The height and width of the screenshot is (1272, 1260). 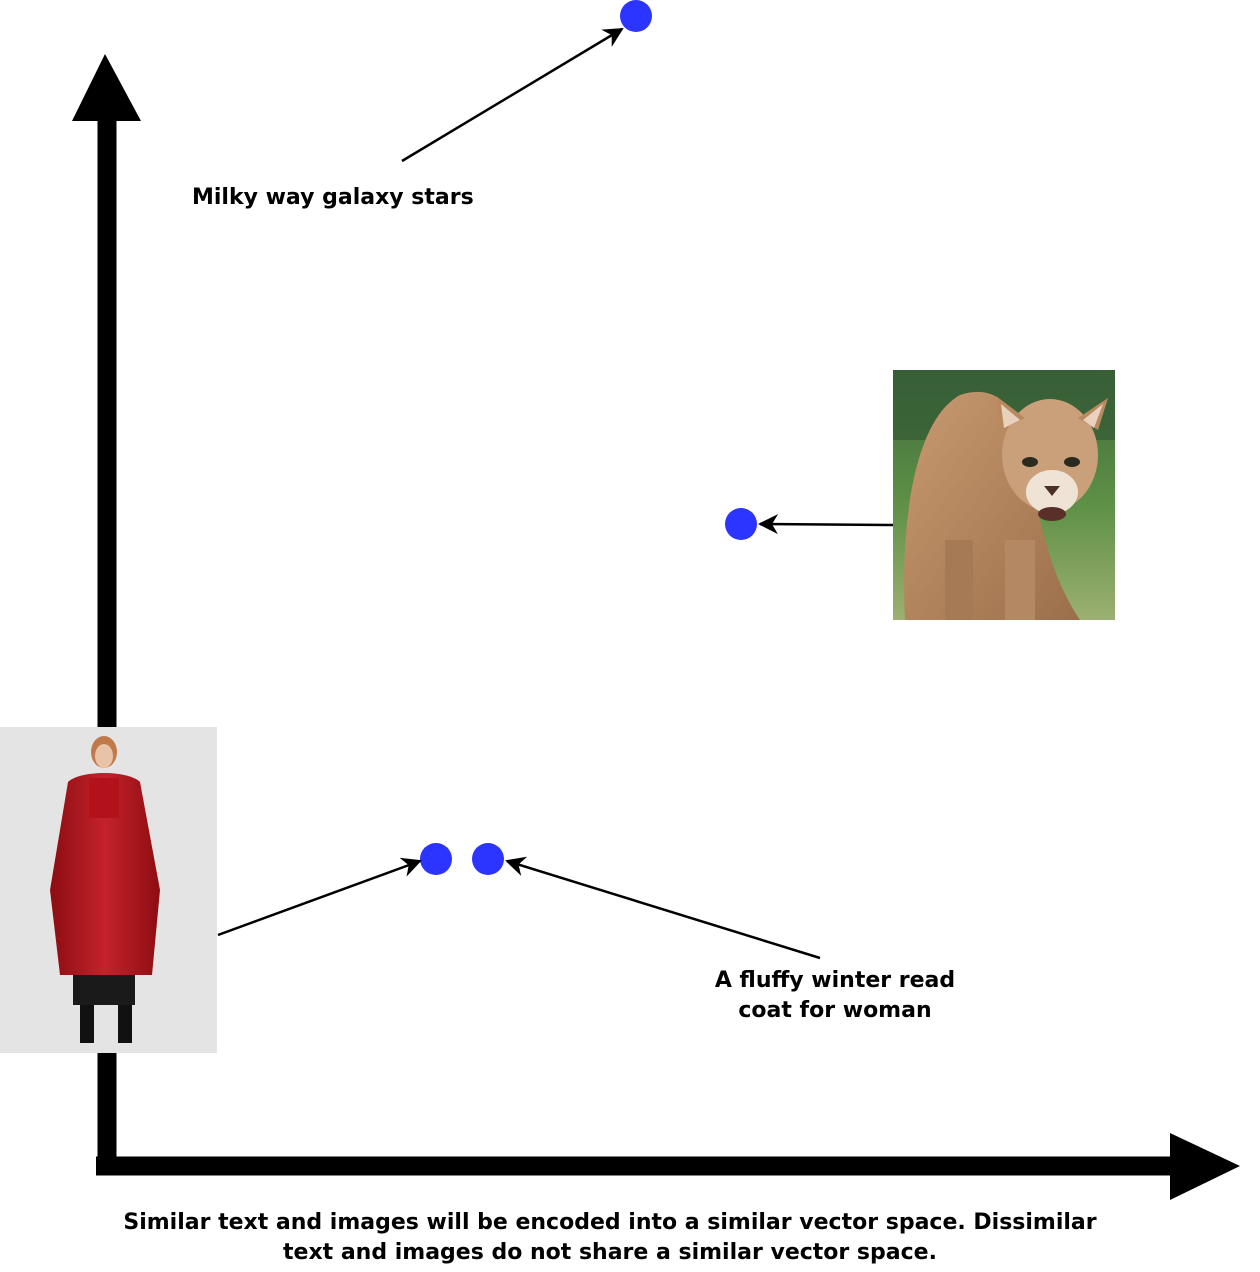 What do you see at coordinates (835, 995) in the screenshot?
I see `coat-text-label: A fluffy winter read coat for woman` at bounding box center [835, 995].